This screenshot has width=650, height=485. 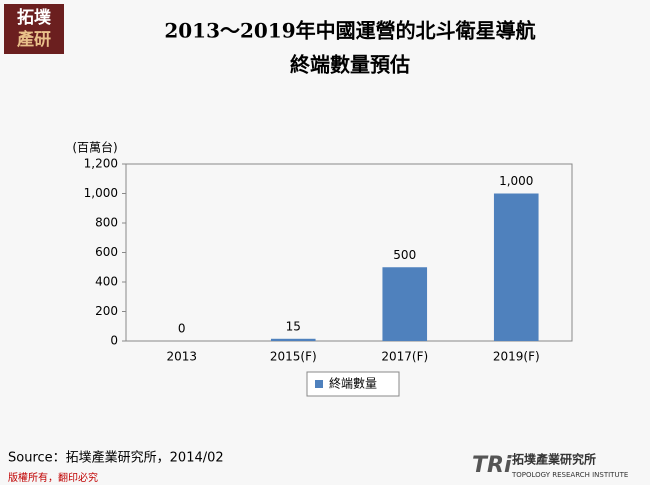 What do you see at coordinates (106, 311) in the screenshot?
I see `y-tick-label: 200` at bounding box center [106, 311].